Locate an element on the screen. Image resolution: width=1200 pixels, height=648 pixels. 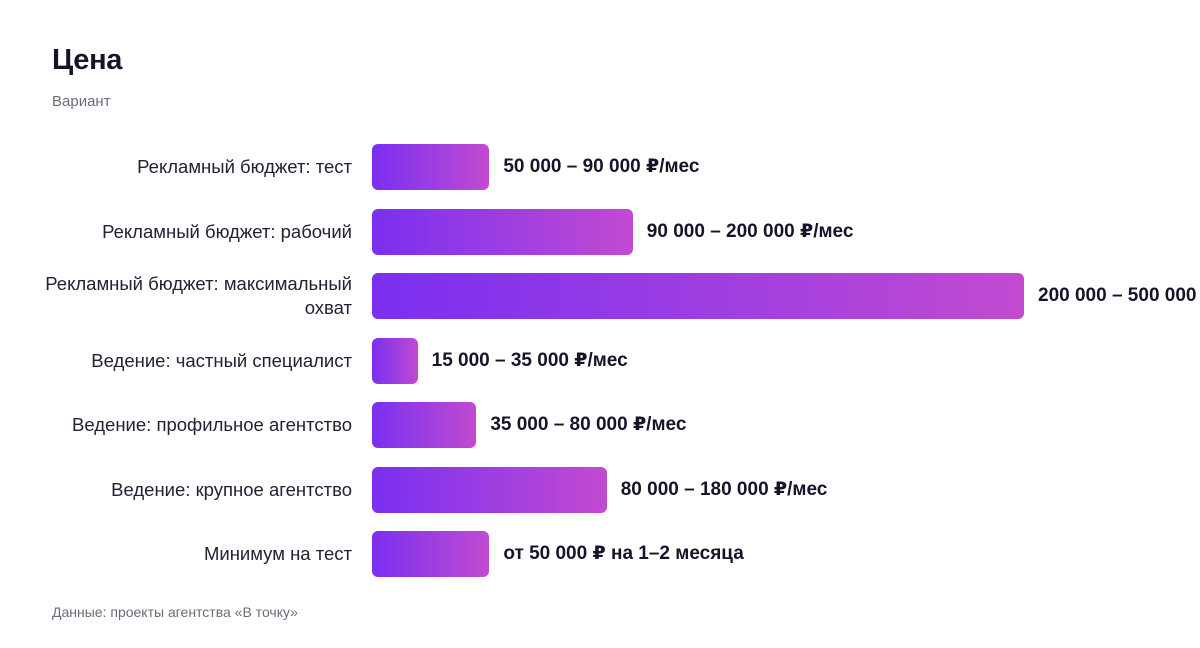
chart-title: Цена is located at coordinates (87, 60).